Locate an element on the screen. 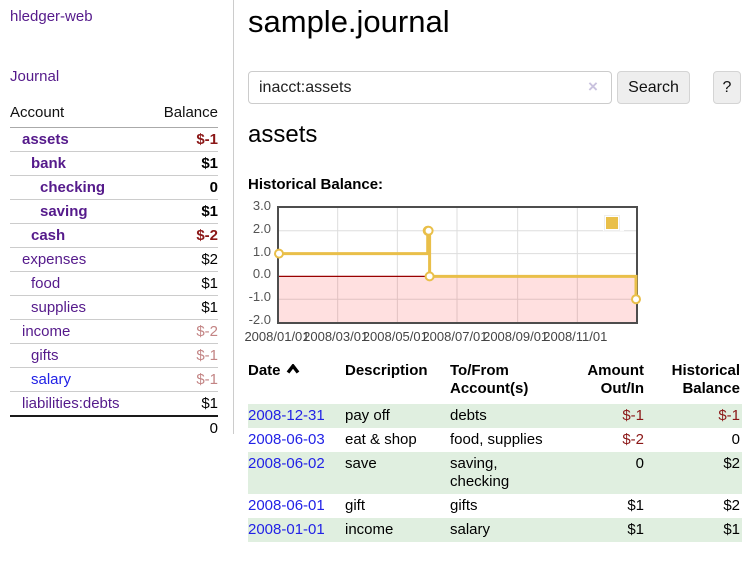  account-row: checking 0 is located at coordinates (114, 187).